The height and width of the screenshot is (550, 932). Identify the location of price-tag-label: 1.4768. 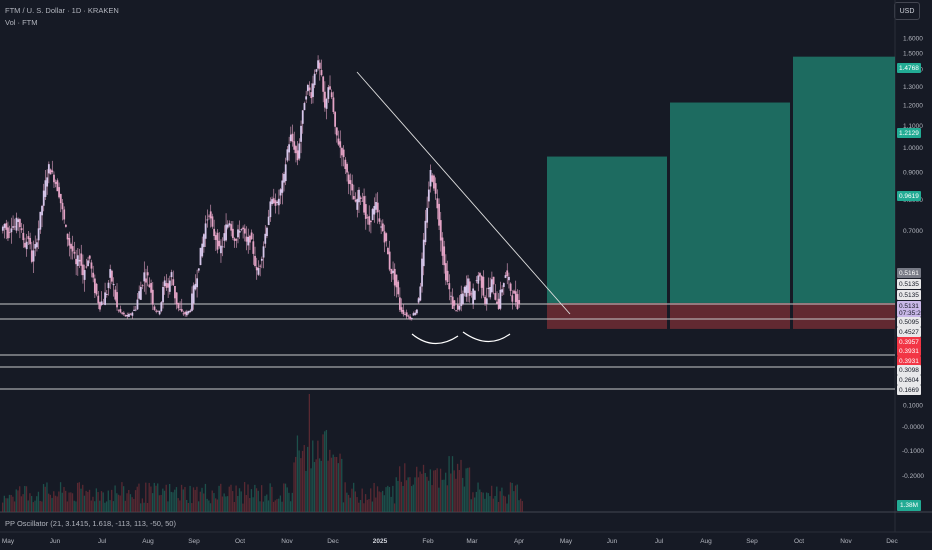
(909, 68).